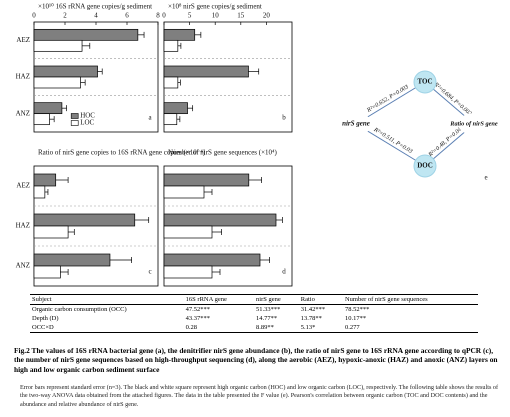 This screenshot has width=510, height=417. Describe the element at coordinates (79, 309) in the screenshot. I see `table-cell: Organic carbon consumption (OCC)` at that location.